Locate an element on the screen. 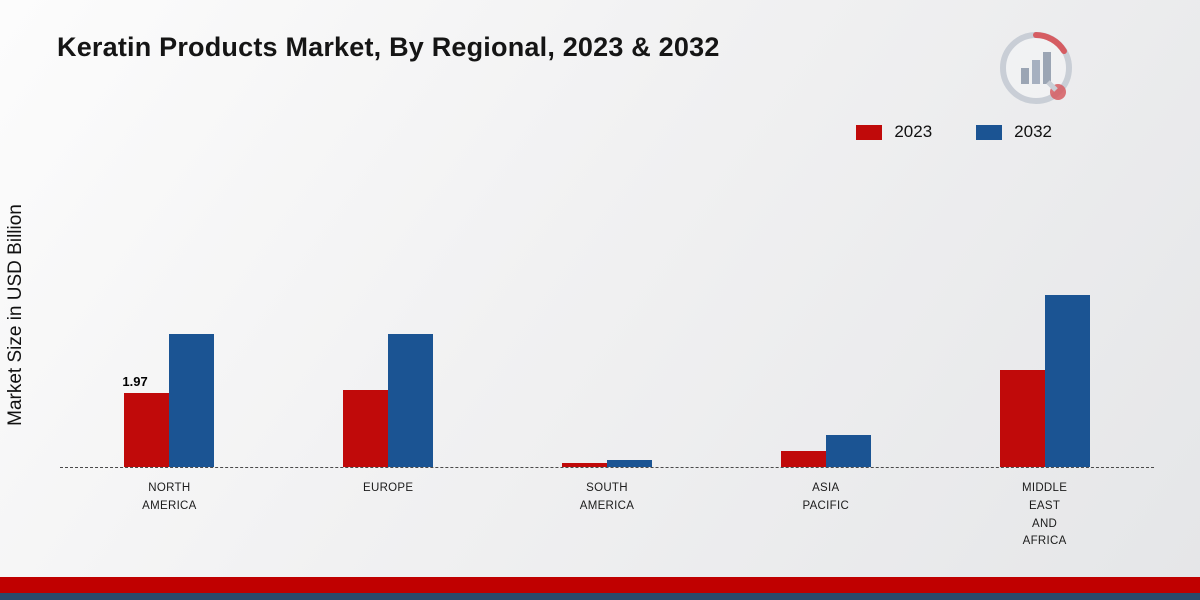 The image size is (1200, 600). bars-europe is located at coordinates (388, 400).